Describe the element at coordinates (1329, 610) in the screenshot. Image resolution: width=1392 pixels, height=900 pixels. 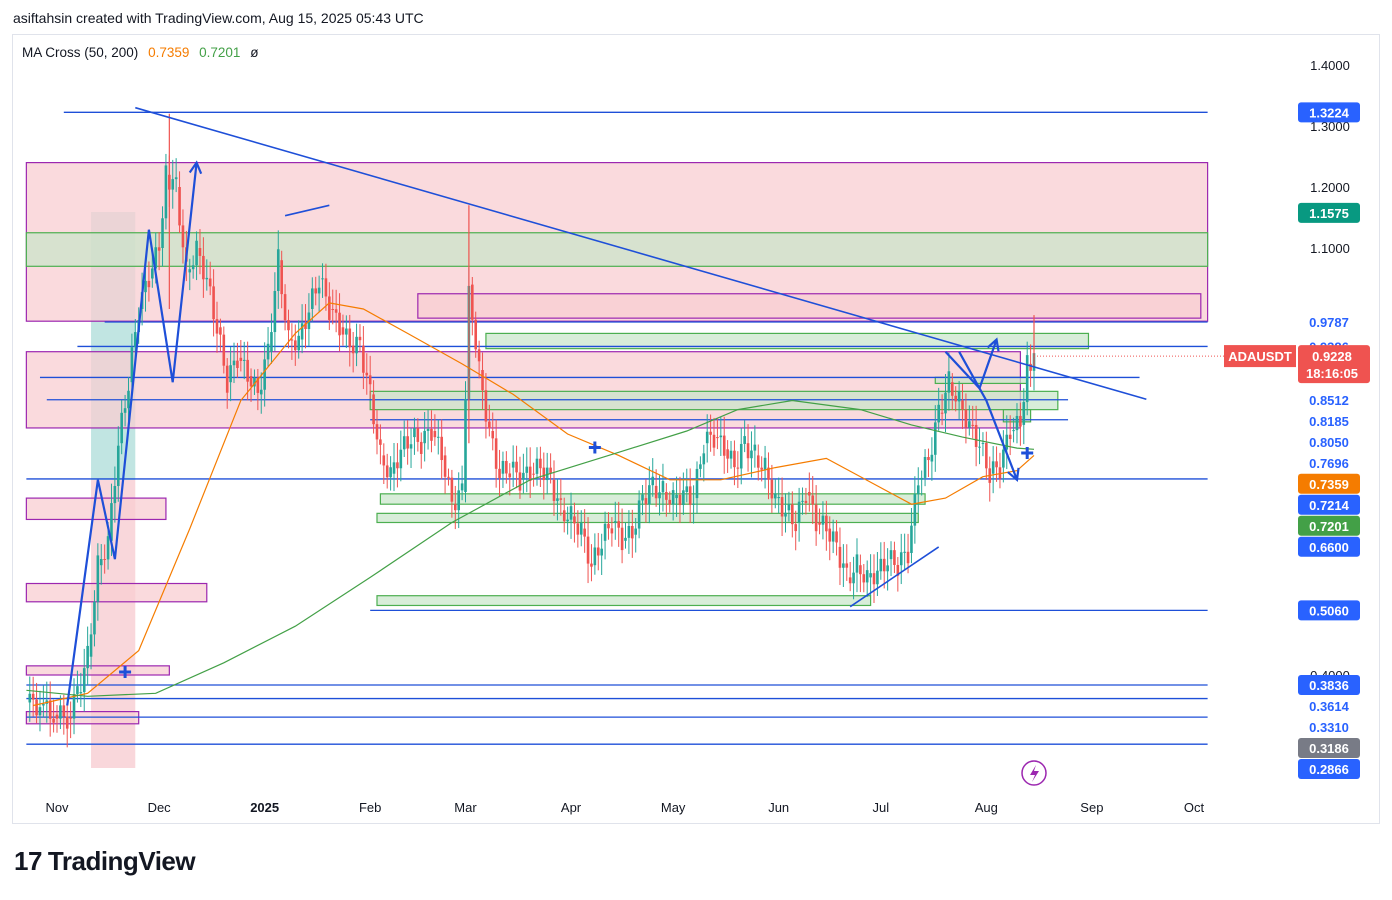
I see `price-tag-0-5060: 0.5060` at that location.